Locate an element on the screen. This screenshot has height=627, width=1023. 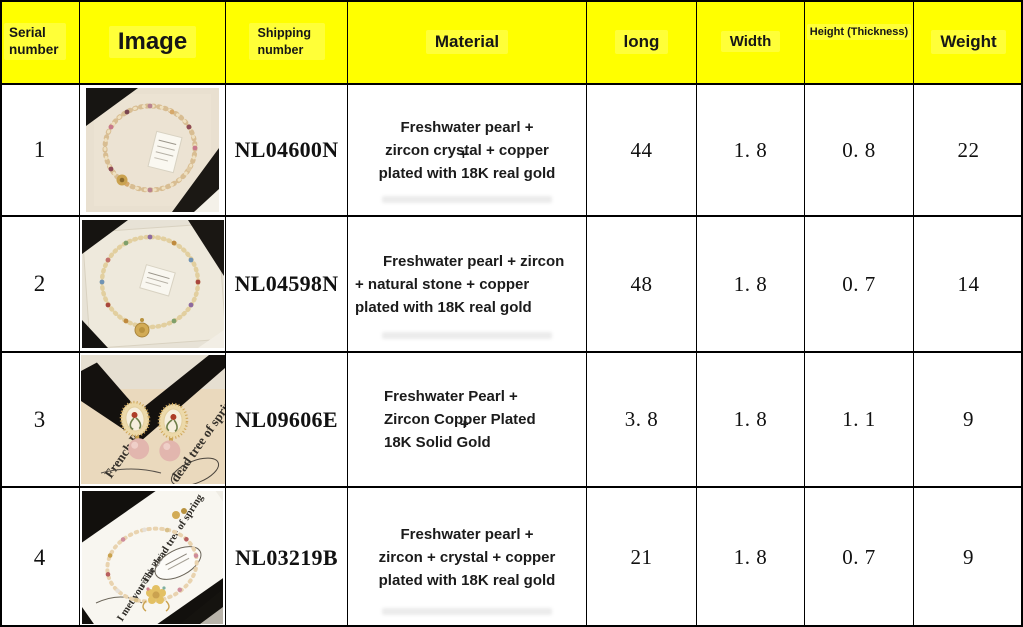
header-cell-width: Width is located at coordinates (751, 42).